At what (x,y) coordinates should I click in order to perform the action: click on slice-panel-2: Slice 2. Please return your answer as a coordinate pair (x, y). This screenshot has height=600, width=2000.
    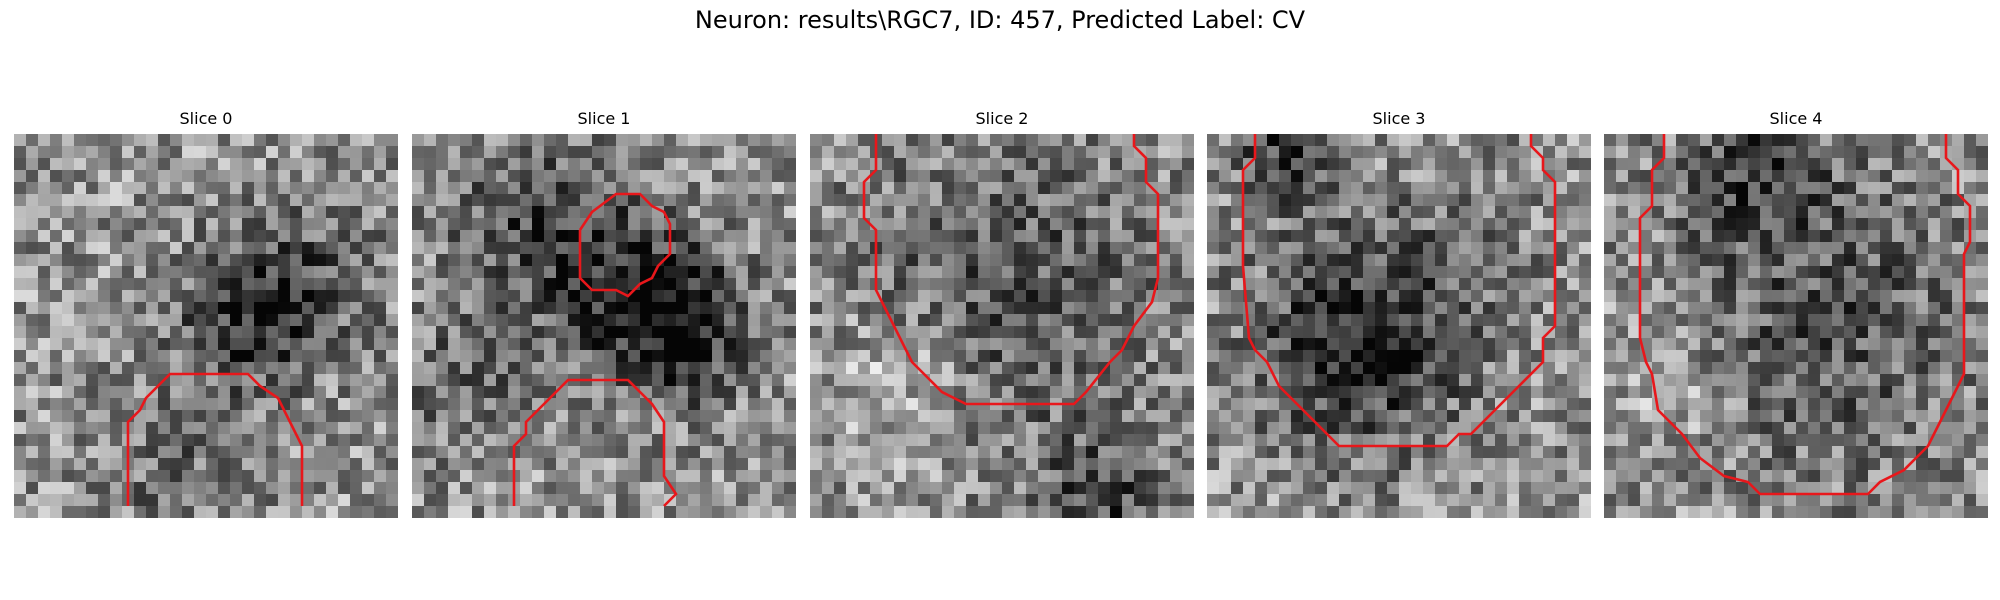
    Looking at the image, I should click on (1002, 313).